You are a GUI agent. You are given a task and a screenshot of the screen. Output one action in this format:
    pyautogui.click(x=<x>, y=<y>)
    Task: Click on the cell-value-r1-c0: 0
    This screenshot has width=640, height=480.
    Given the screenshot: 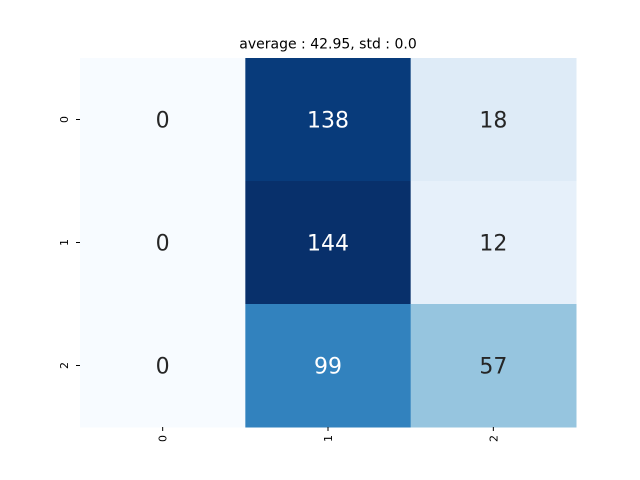 What is the action you would take?
    pyautogui.click(x=163, y=244)
    